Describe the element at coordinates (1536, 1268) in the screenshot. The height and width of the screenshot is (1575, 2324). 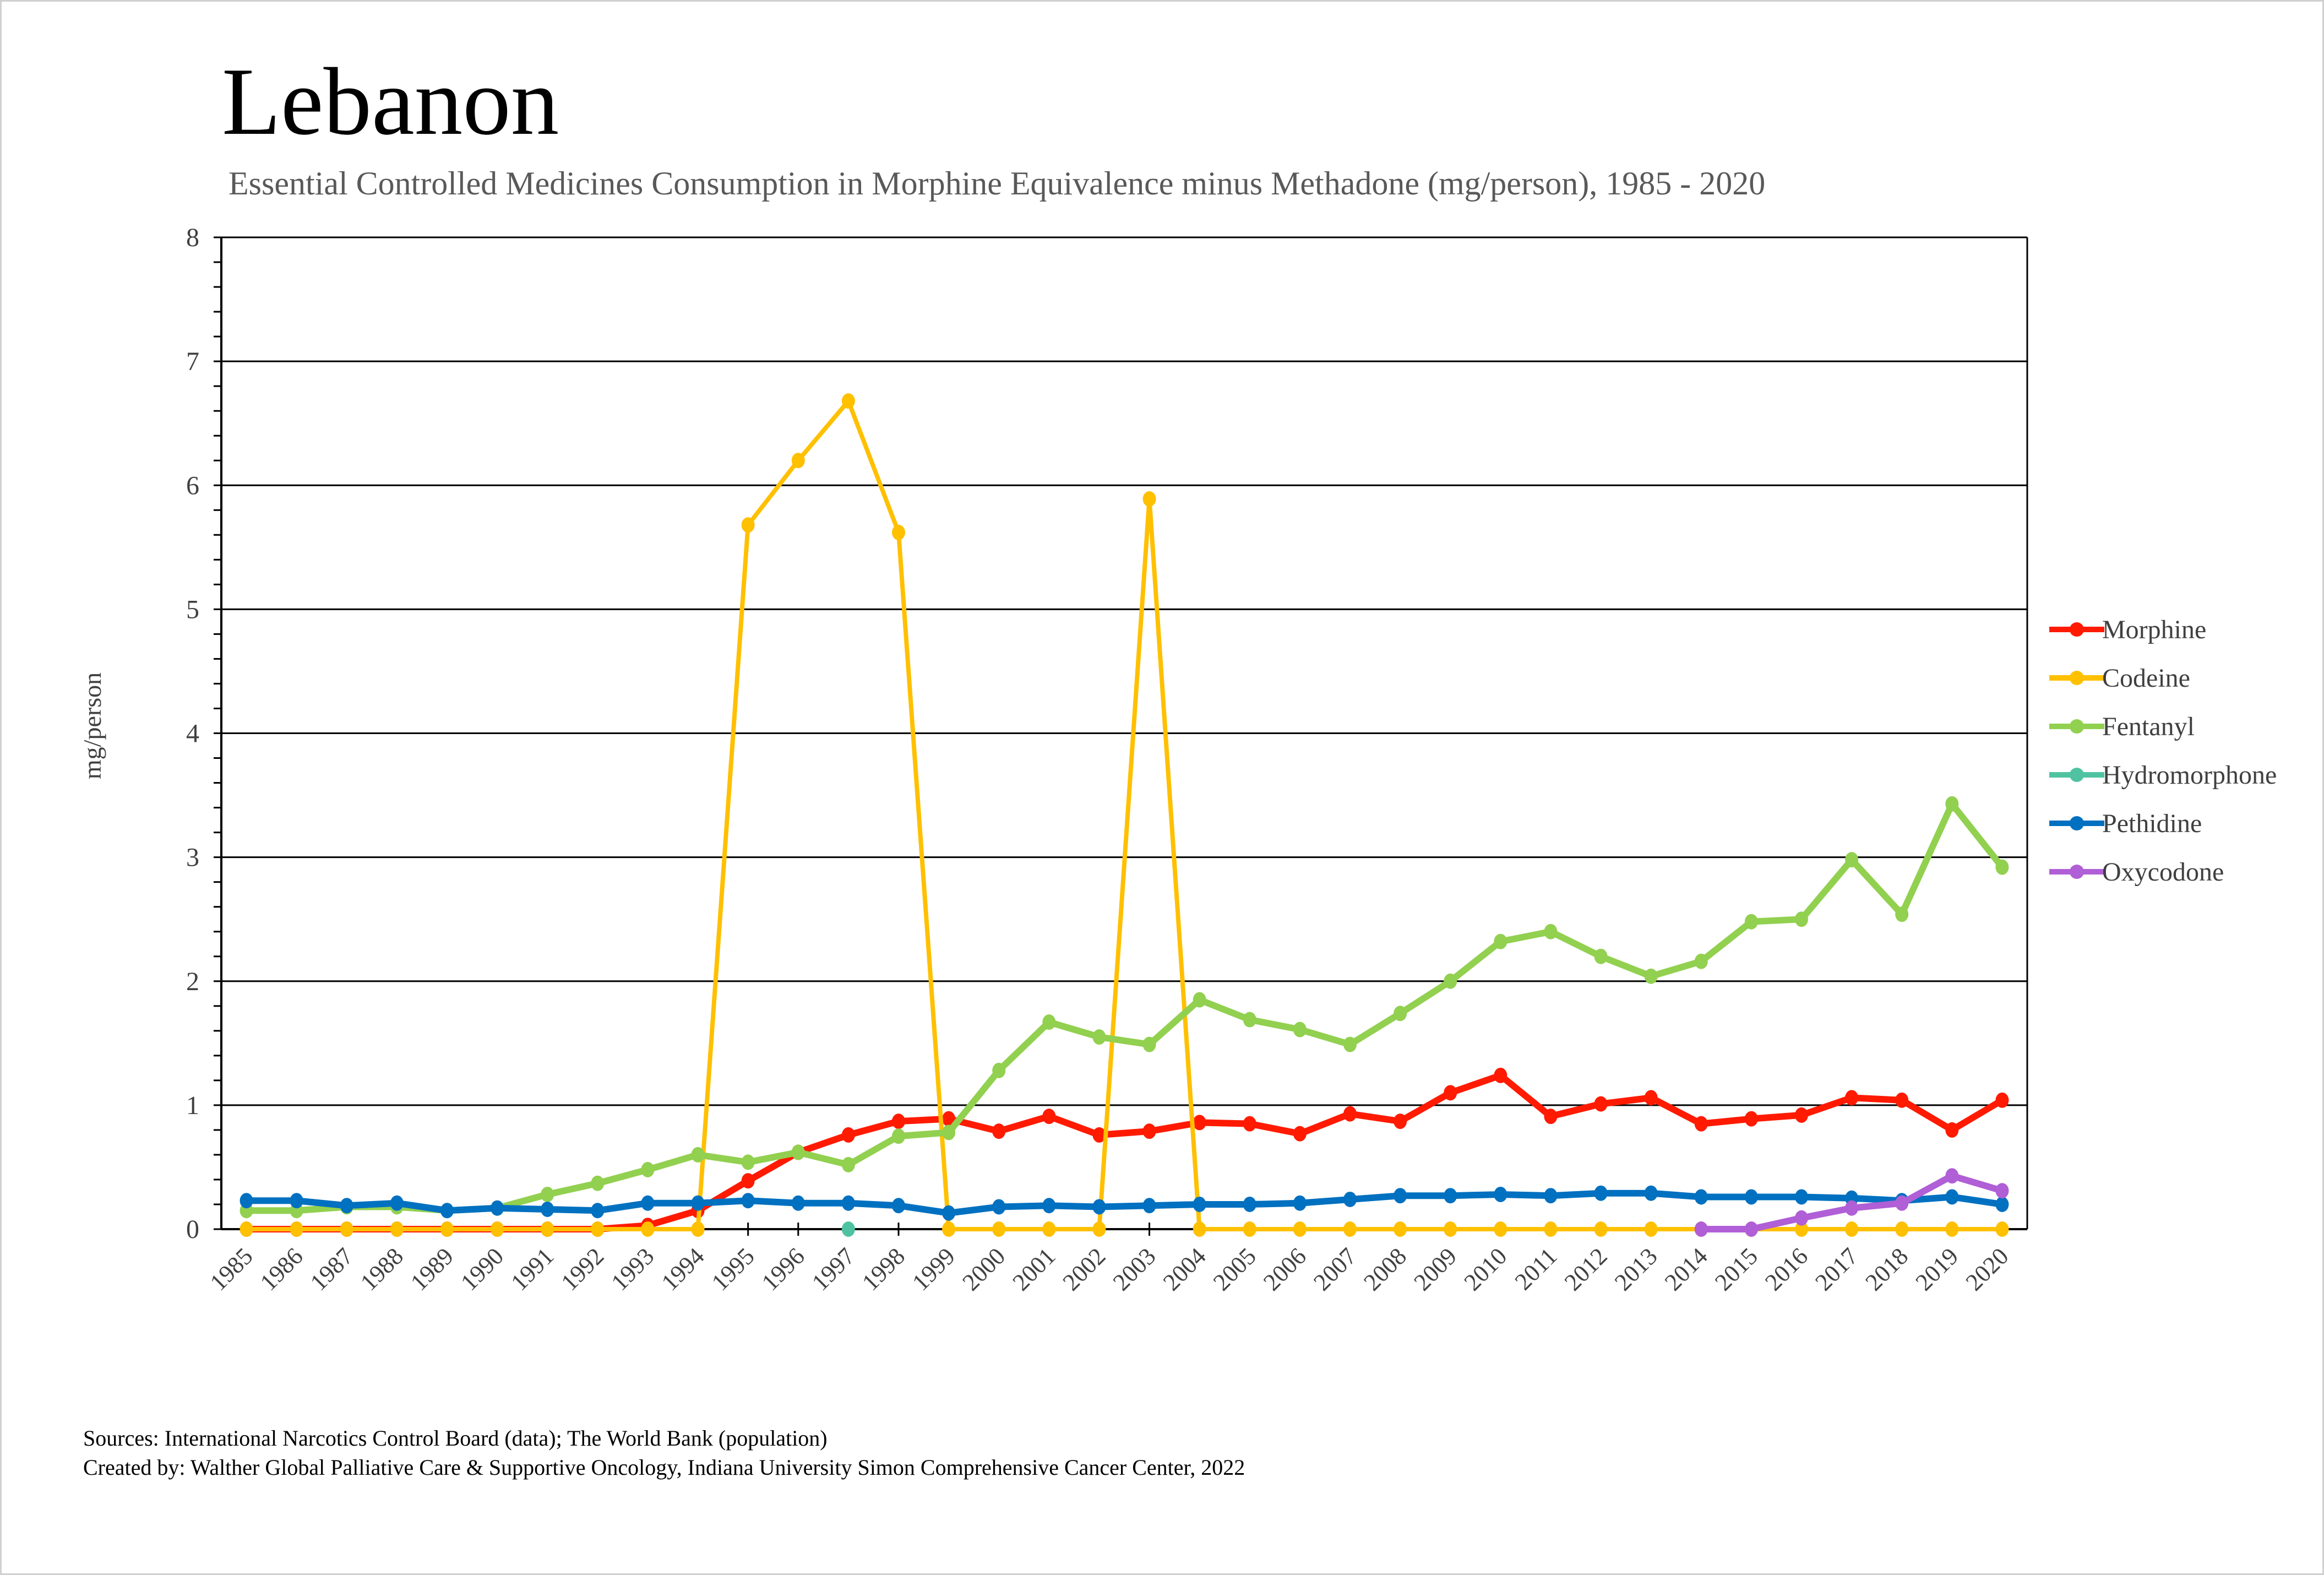
I see `x-tick-label: 2011` at that location.